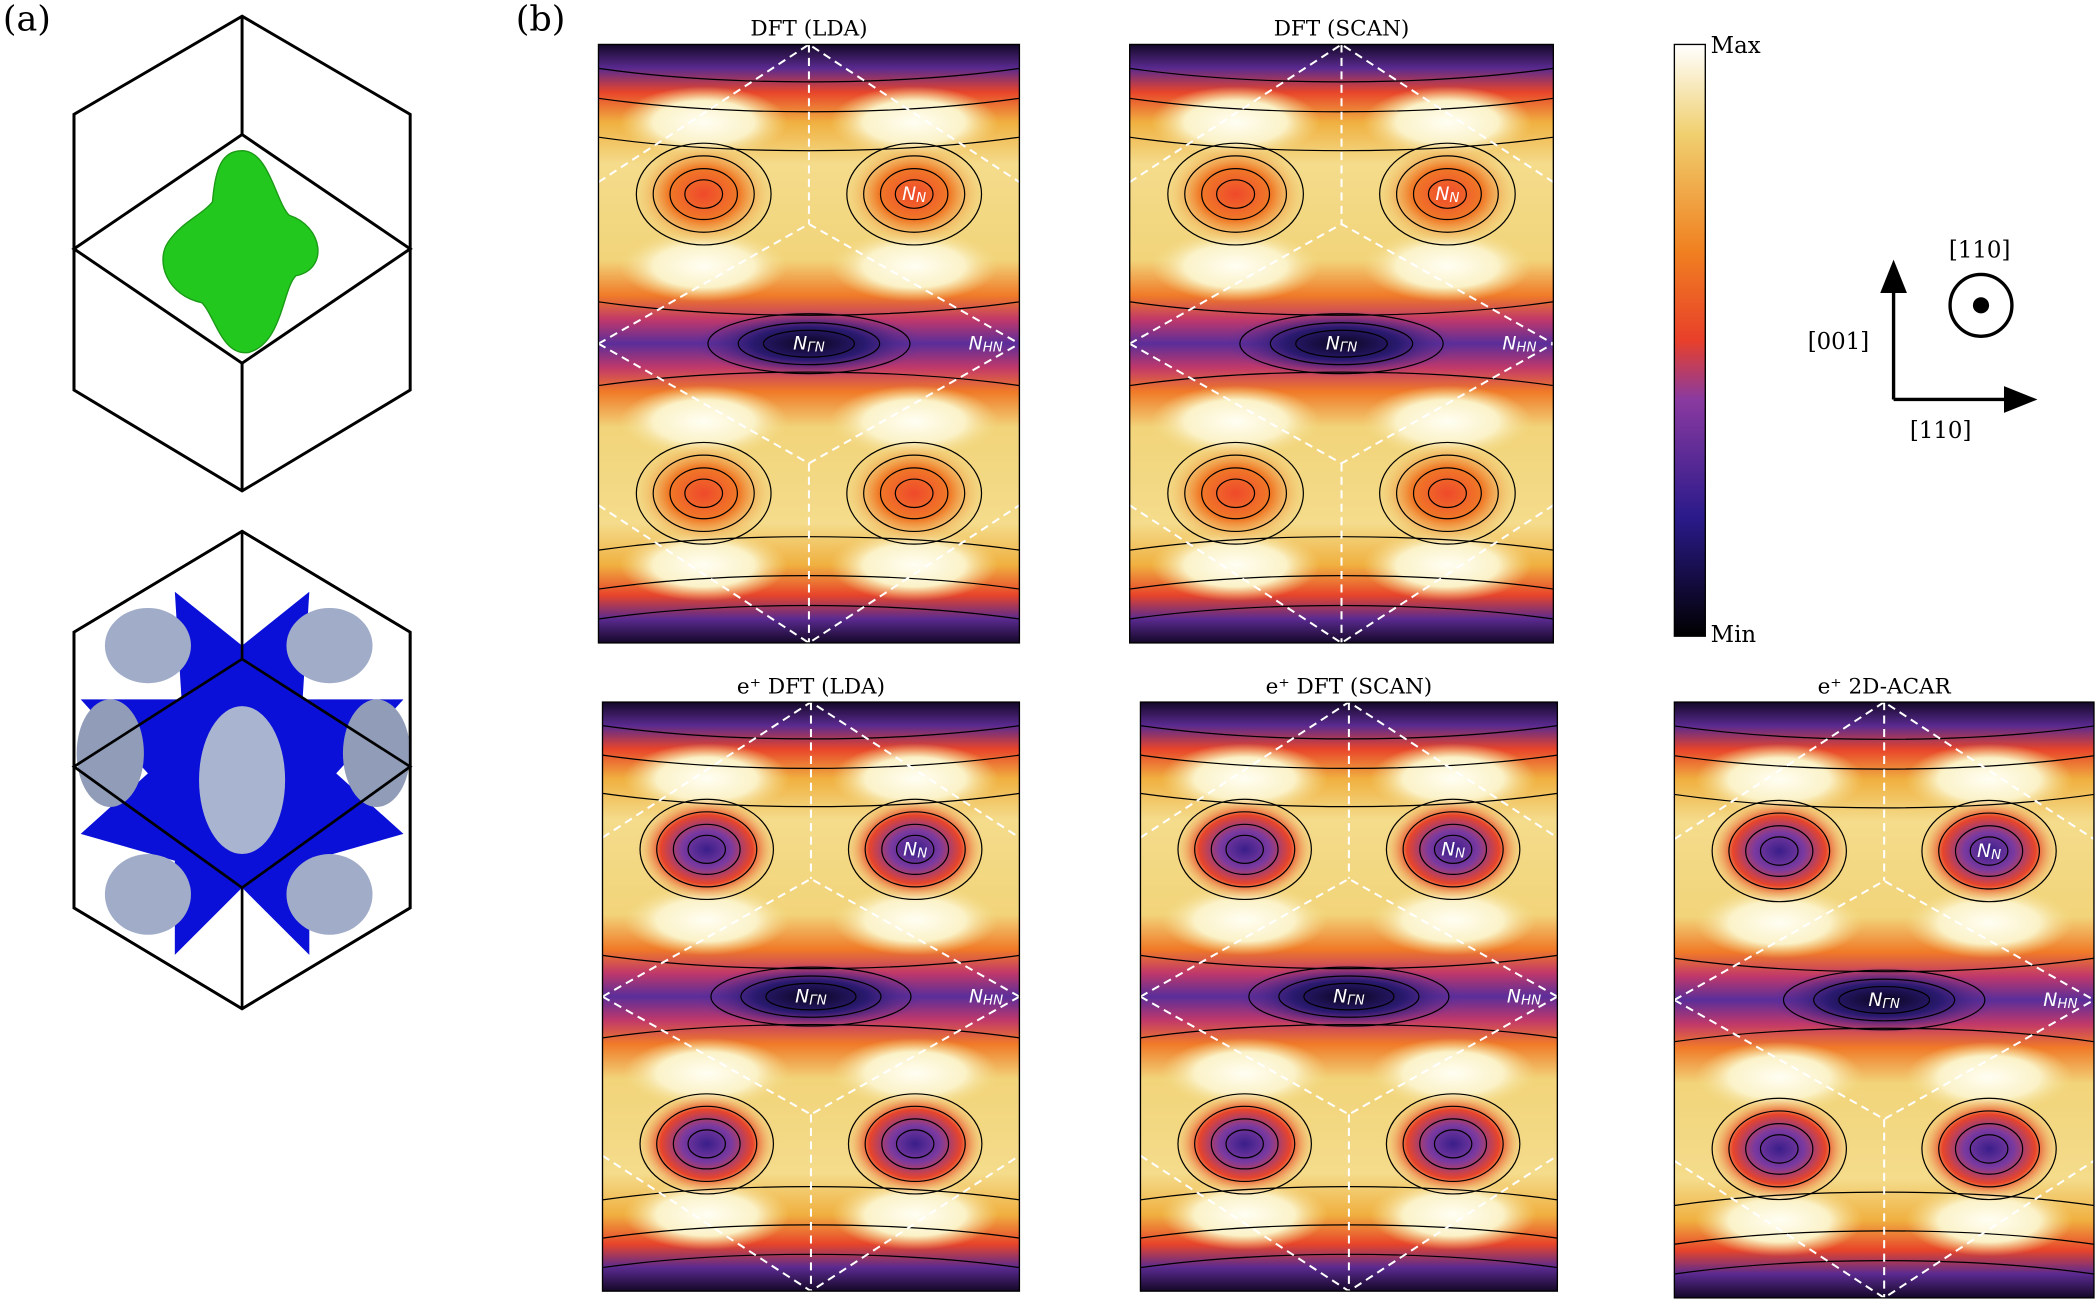 Image resolution: width=2098 pixels, height=1306 pixels. I want to click on colorbar-min: Min, so click(1734, 635).